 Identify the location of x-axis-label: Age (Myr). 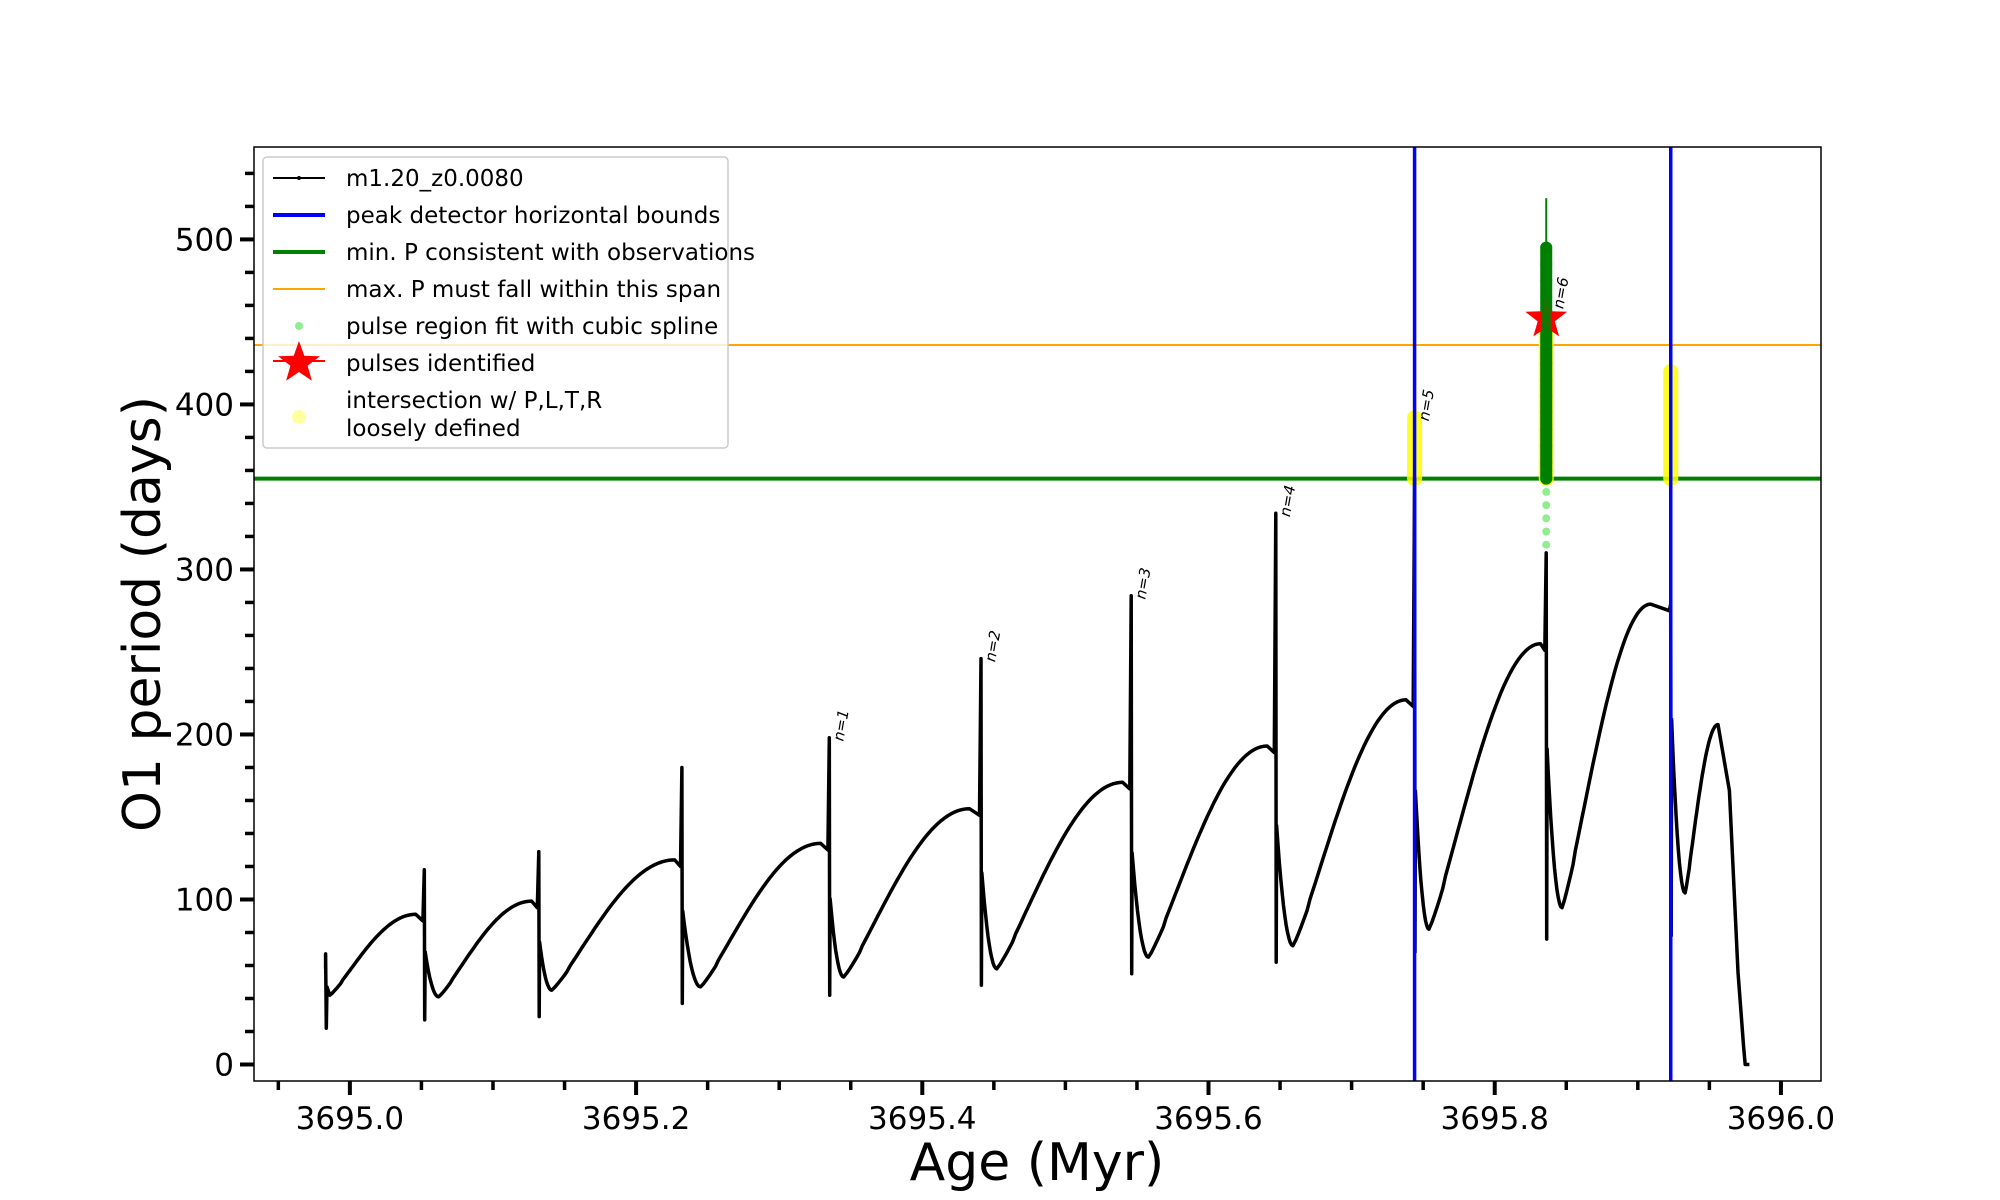
(1037, 1163).